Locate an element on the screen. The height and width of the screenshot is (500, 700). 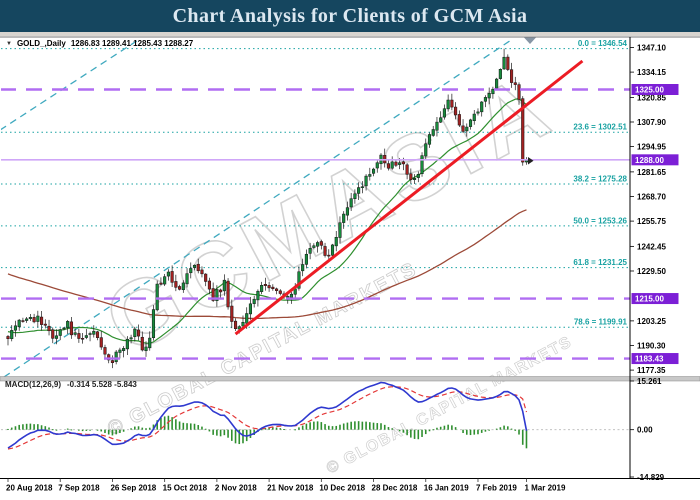
macd-pane is located at coordinates (315, 415).